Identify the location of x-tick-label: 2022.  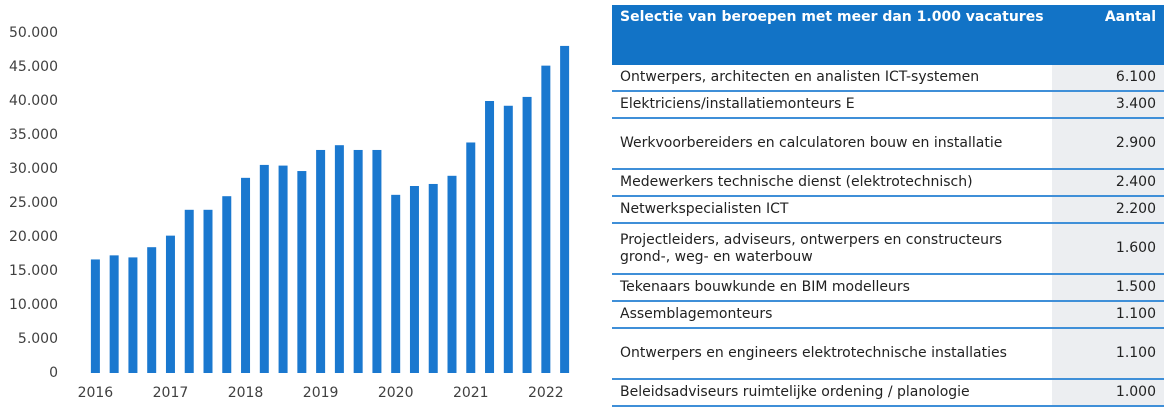
(546, 393).